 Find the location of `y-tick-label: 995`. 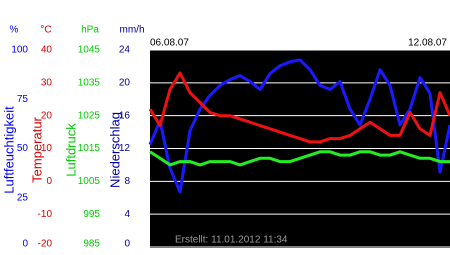

y-tick-label: 995 is located at coordinates (91, 214).